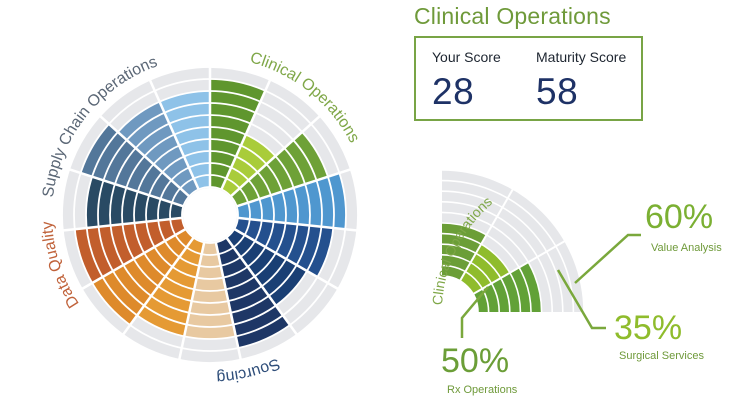 This screenshot has width=750, height=410. I want to click on score-box: Your Score 28 Maturity Score 58, so click(528, 78).